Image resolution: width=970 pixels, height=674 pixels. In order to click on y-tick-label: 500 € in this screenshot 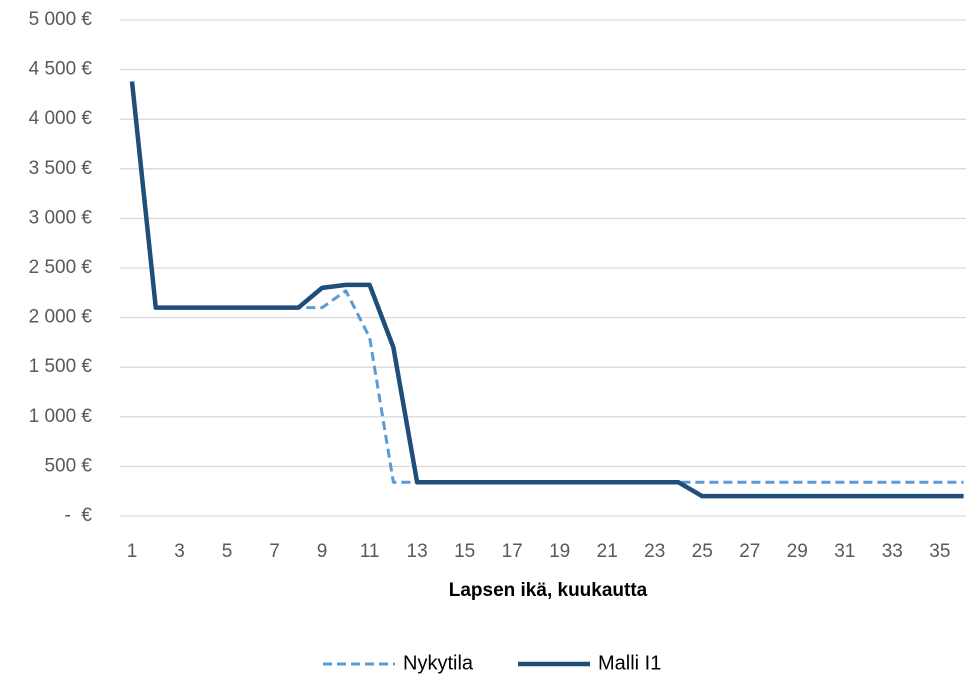, I will do `click(68, 465)`.